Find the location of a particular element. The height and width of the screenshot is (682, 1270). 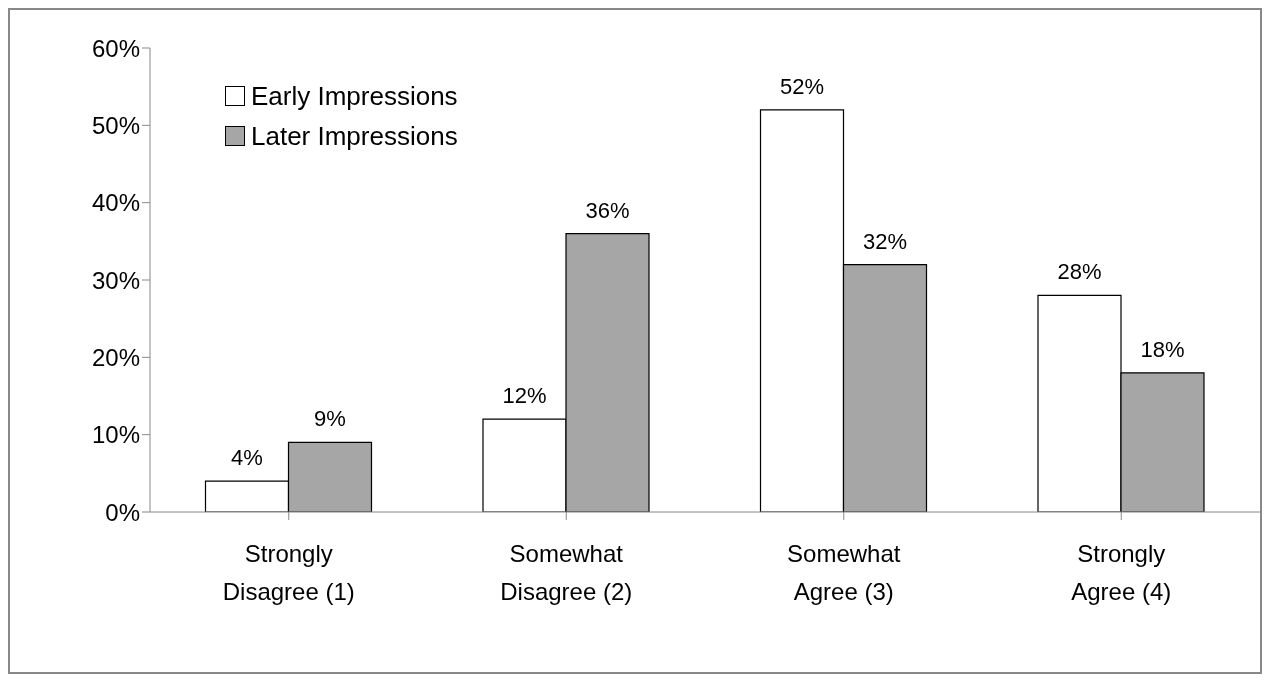

data-label: 36% is located at coordinates (607, 210).